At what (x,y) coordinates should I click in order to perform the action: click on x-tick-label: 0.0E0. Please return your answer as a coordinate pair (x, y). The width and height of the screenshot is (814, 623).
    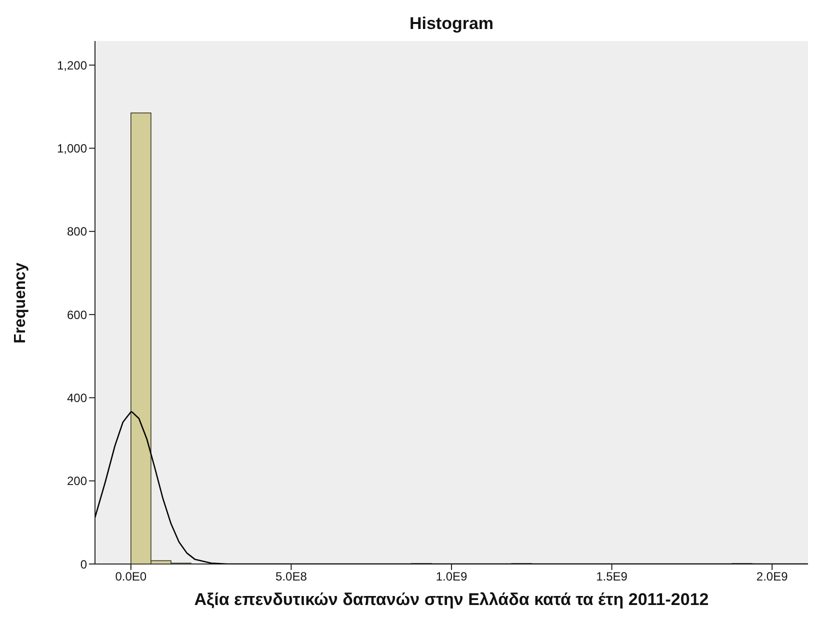
    Looking at the image, I should click on (131, 577).